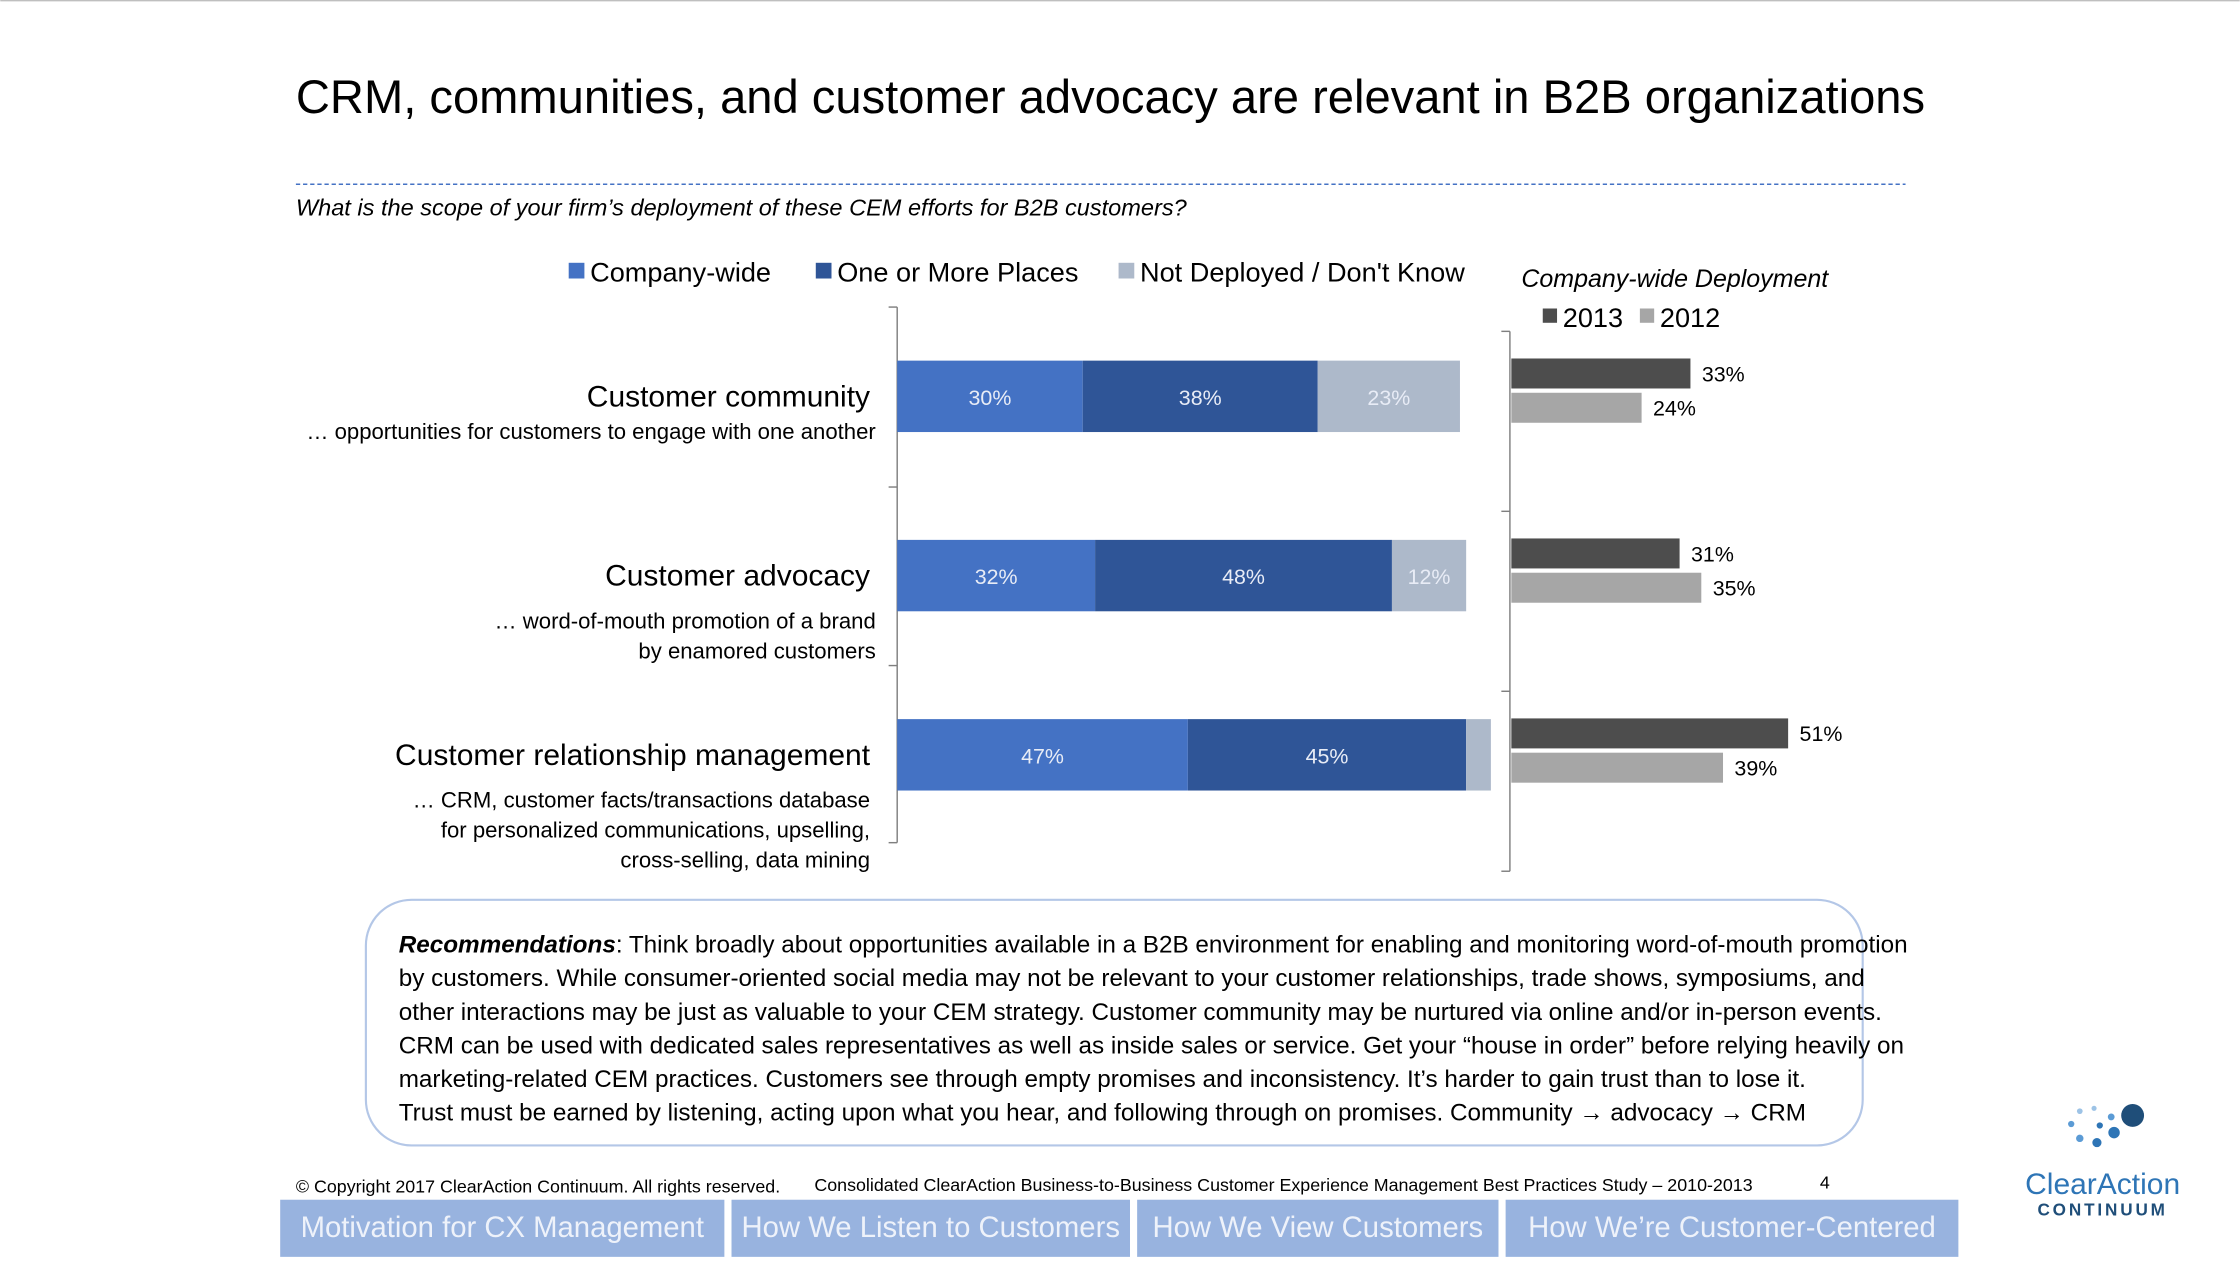 The image size is (2240, 1264). I want to click on bar-value-label: 33%, so click(1723, 374).